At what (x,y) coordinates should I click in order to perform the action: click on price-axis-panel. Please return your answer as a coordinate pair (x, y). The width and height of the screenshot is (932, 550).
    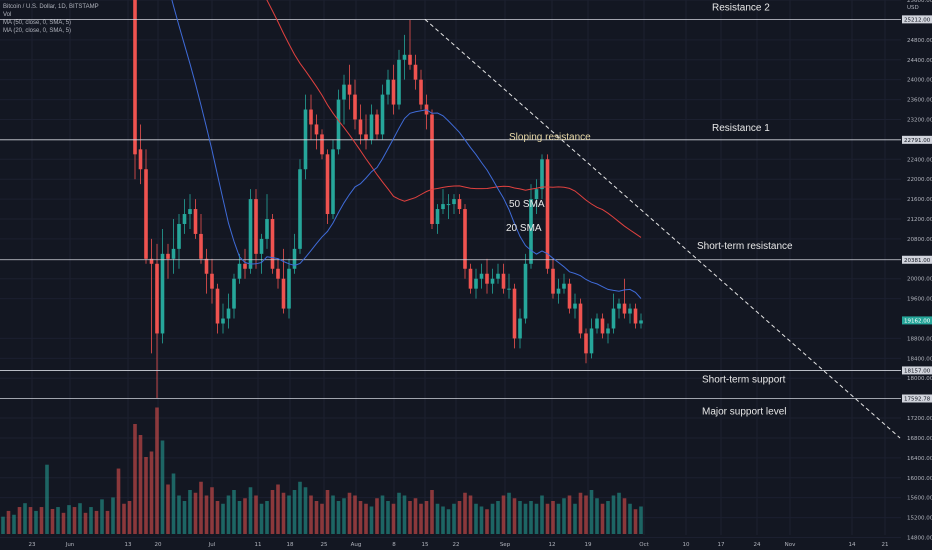
    Looking at the image, I should click on (916, 275).